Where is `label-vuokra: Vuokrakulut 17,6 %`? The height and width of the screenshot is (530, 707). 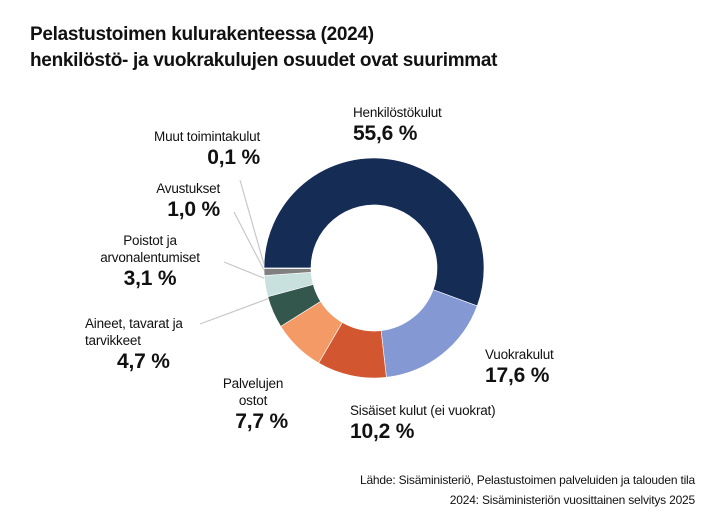
label-vuokra: Vuokrakulut 17,6 % is located at coordinates (519, 367).